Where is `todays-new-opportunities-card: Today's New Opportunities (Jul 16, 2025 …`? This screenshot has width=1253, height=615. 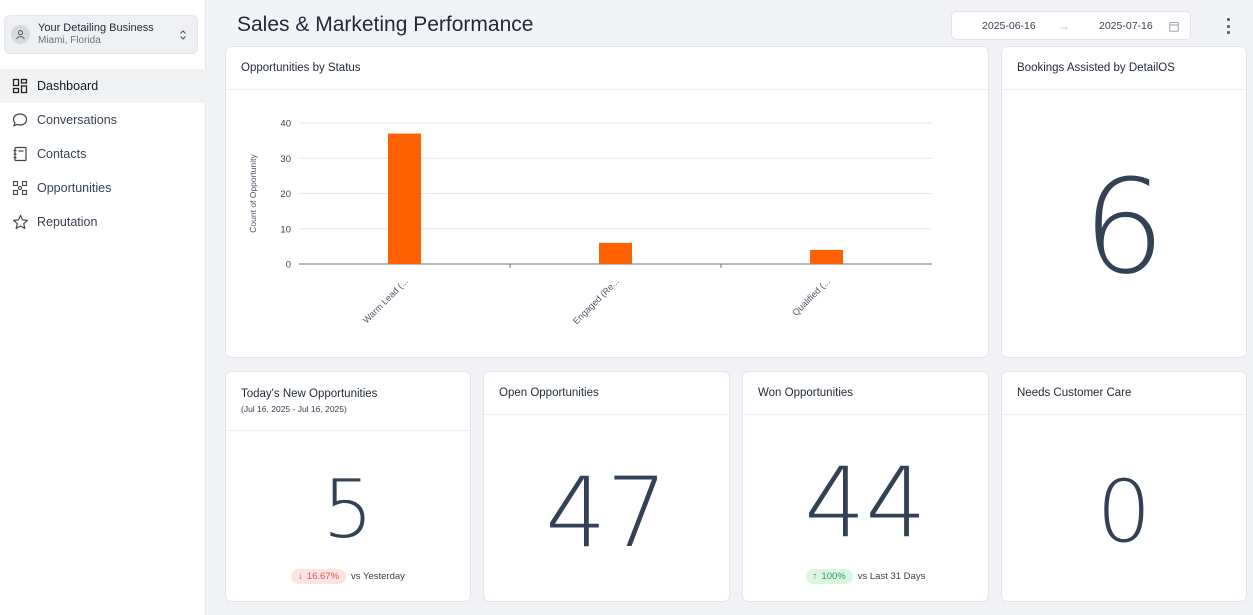 todays-new-opportunities-card: Today's New Opportunities (Jul 16, 2025 … is located at coordinates (348, 486).